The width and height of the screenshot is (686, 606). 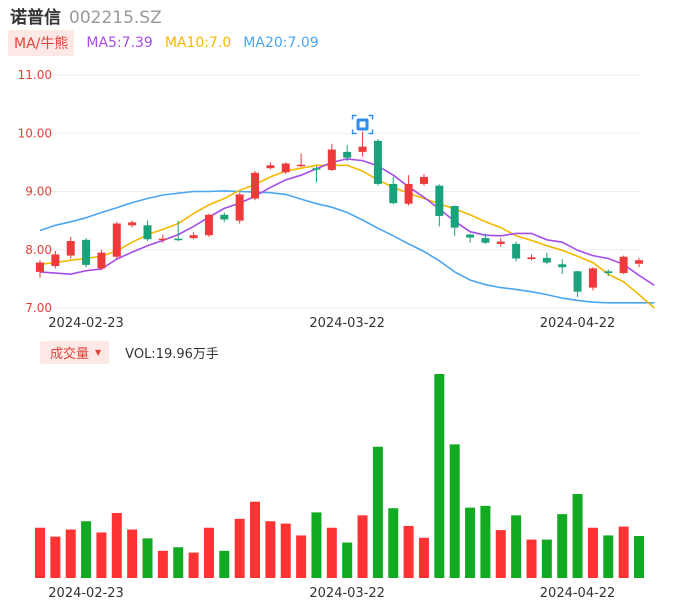 I want to click on x-tick-label: 2024-02-23, so click(x=86, y=323).